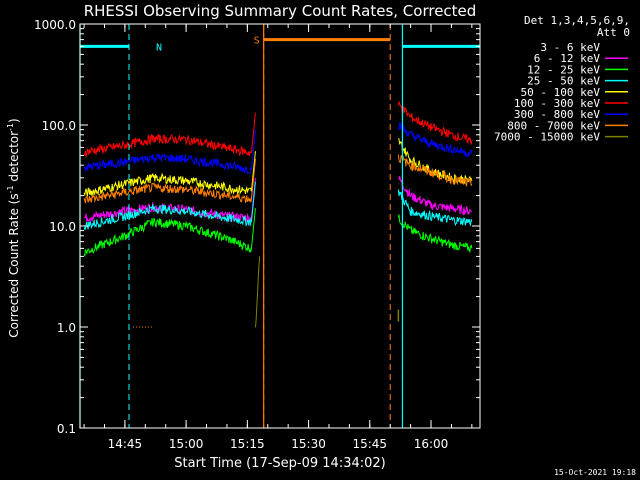 This screenshot has width=640, height=480. I want to click on y-tick-label: 10.0, so click(62, 227).